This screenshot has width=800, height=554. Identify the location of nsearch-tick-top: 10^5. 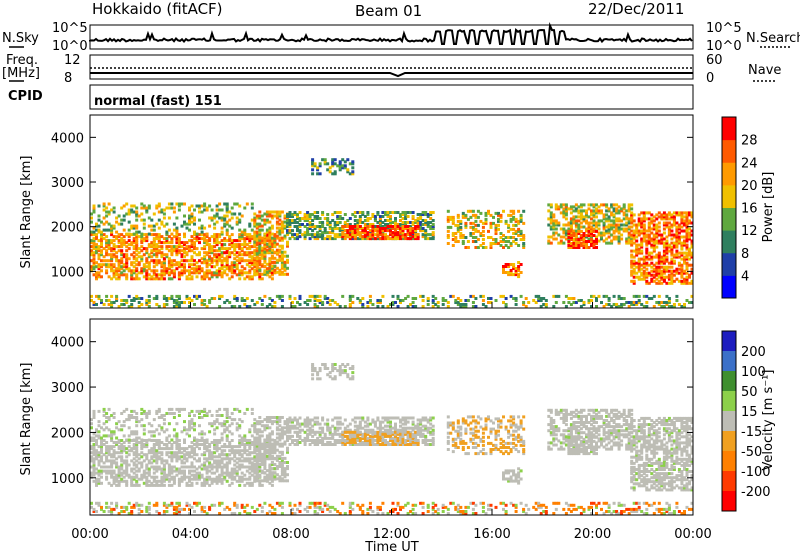
(724, 28).